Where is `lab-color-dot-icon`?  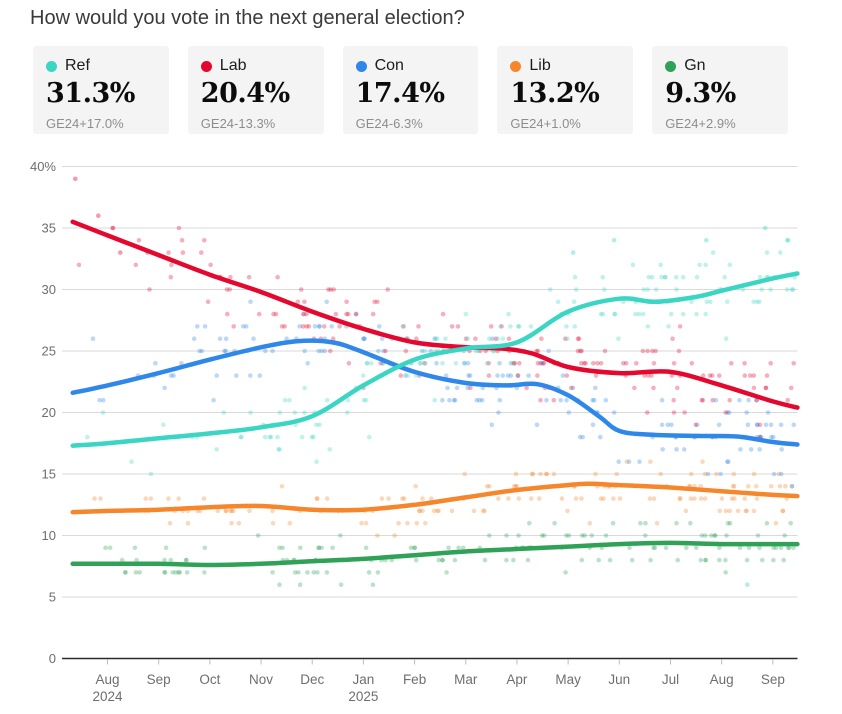
lab-color-dot-icon is located at coordinates (206, 66).